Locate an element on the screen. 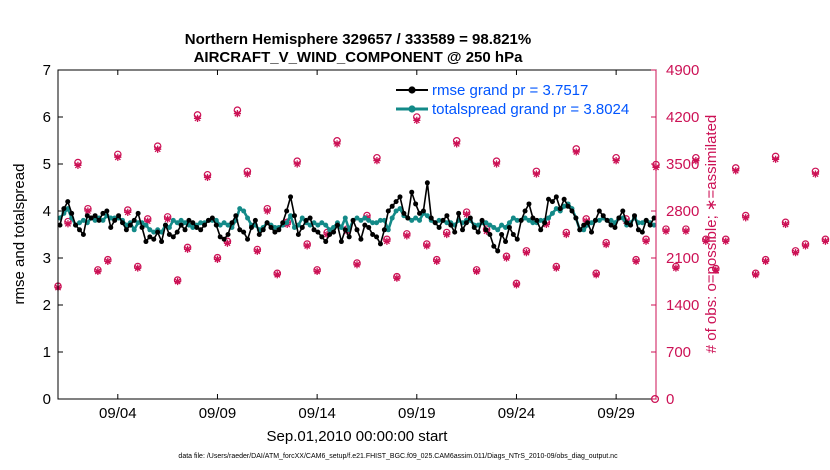 Image resolution: width=830 pixels, height=470 pixels. legend-rmse-label: rmse grand pr = 3.7517 is located at coordinates (510, 90).